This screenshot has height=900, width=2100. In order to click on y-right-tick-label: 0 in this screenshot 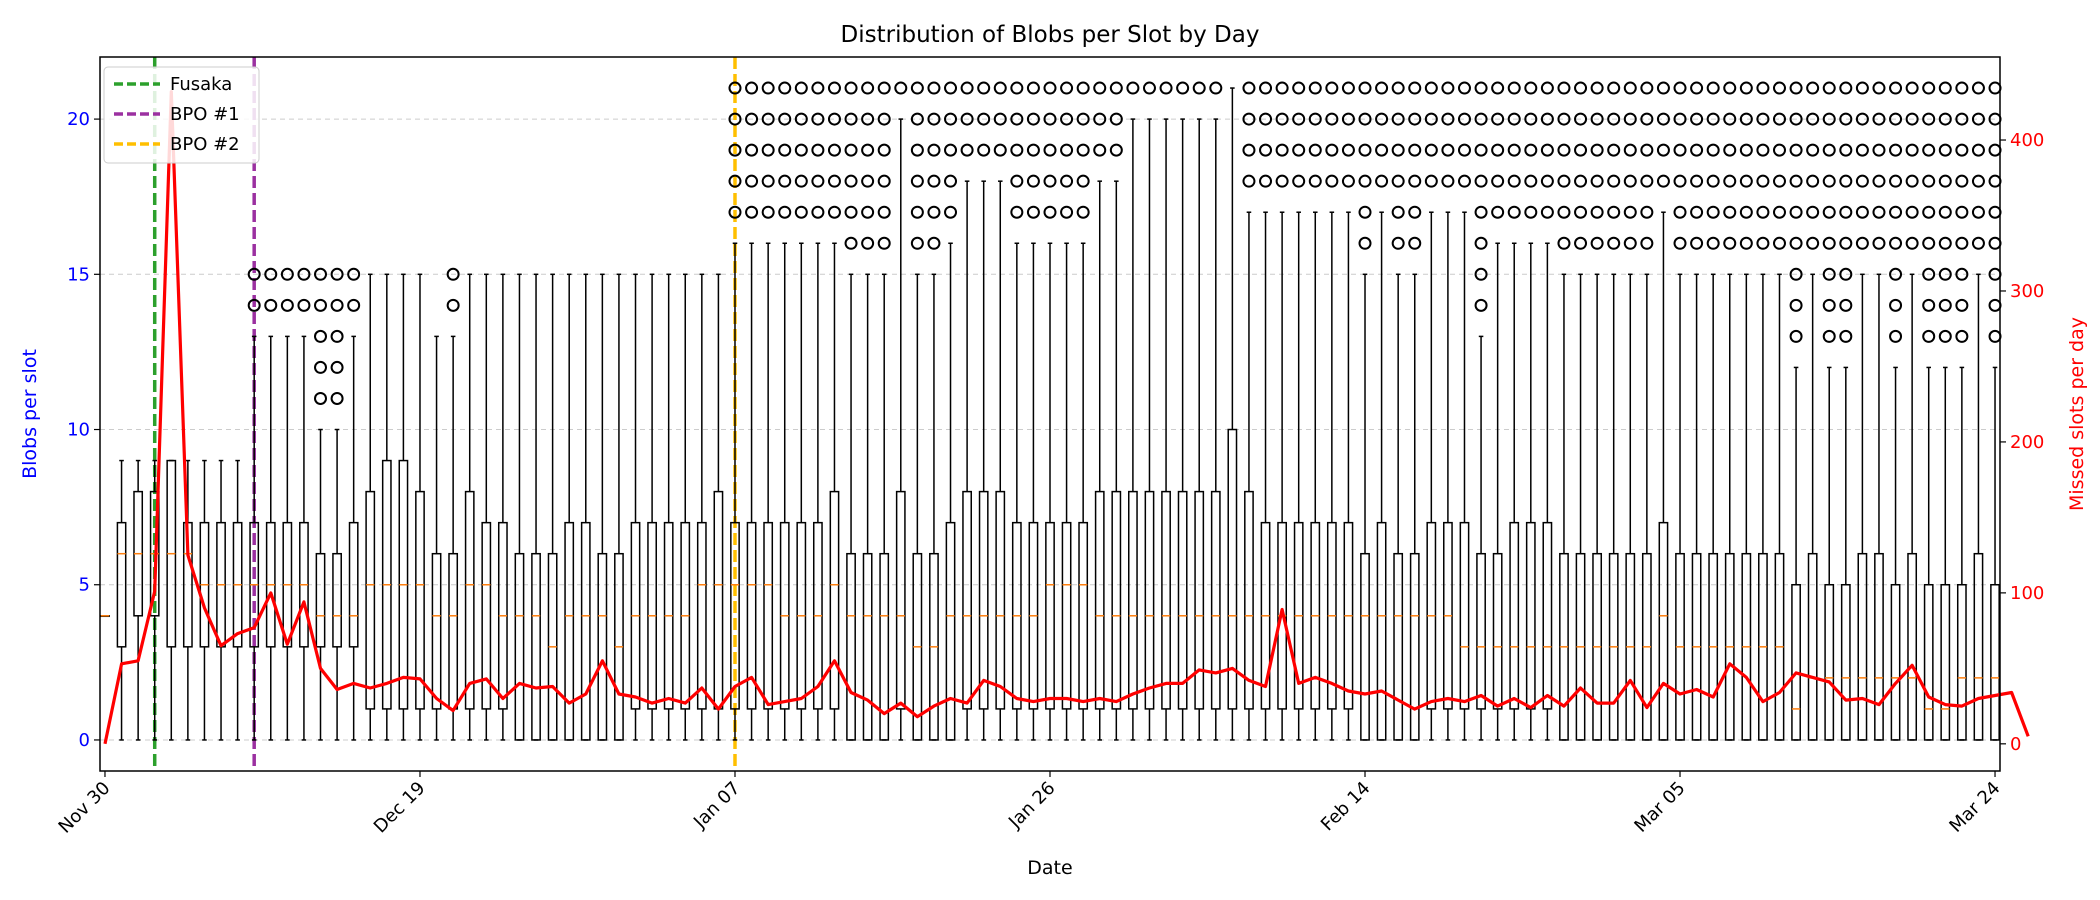, I will do `click(2015, 744)`.